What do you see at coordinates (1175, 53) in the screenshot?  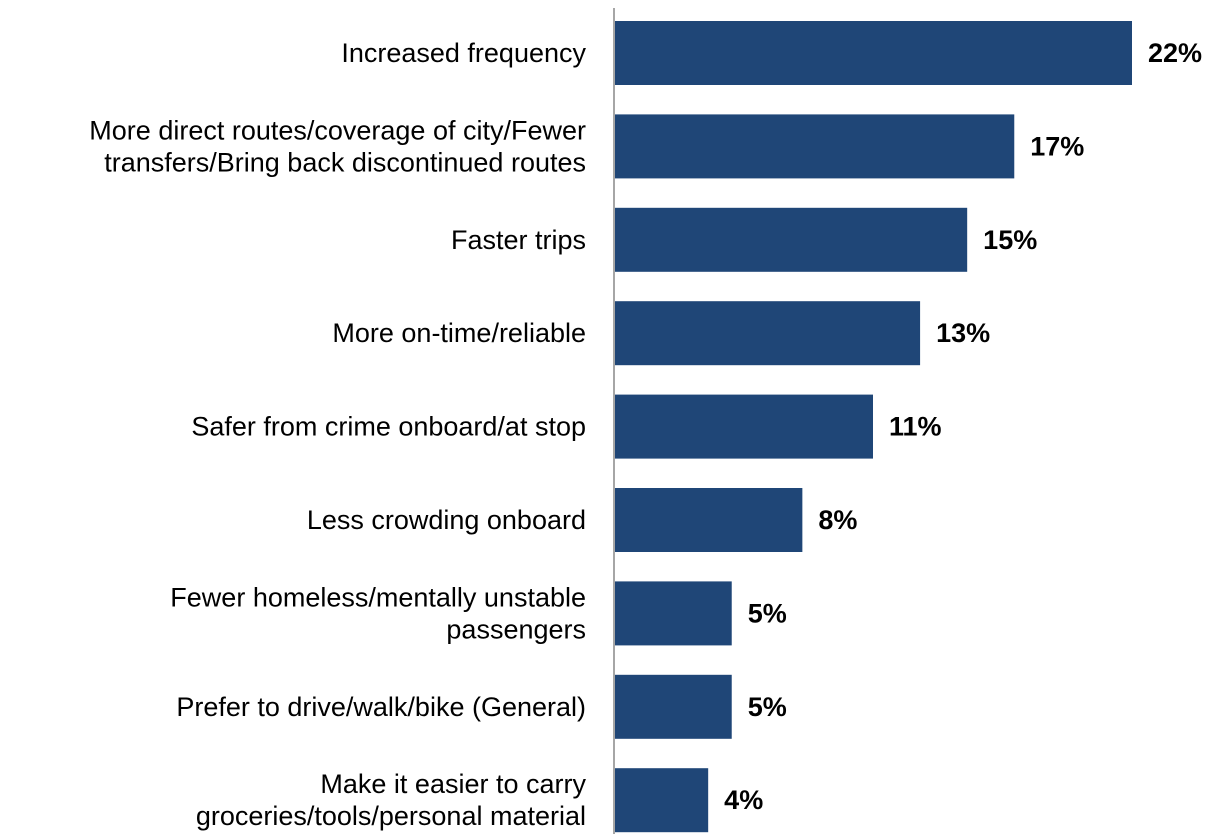 I see `bar-value-label: 22%` at bounding box center [1175, 53].